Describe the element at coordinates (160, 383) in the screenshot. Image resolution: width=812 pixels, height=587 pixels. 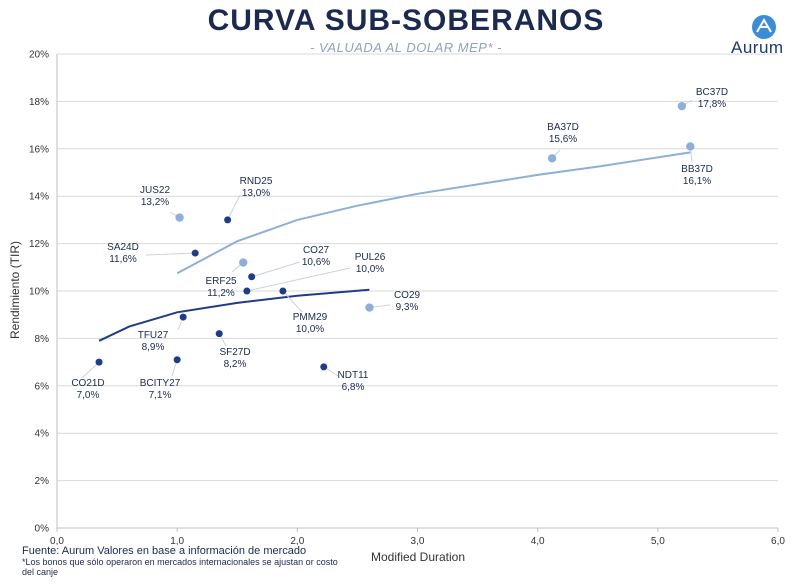
I see `point-name-label: BCITY27` at that location.